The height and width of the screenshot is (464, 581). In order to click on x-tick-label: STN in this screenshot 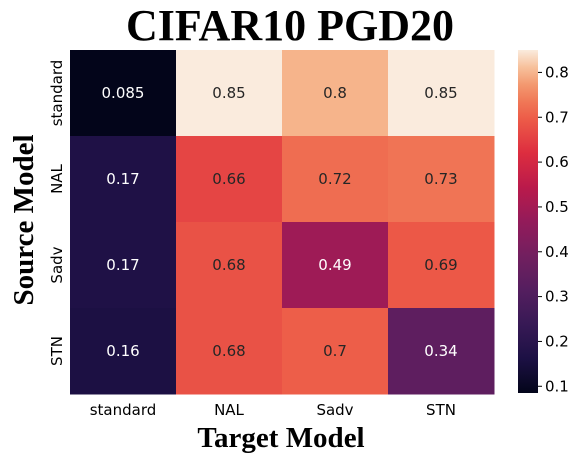, I will do `click(441, 410)`.